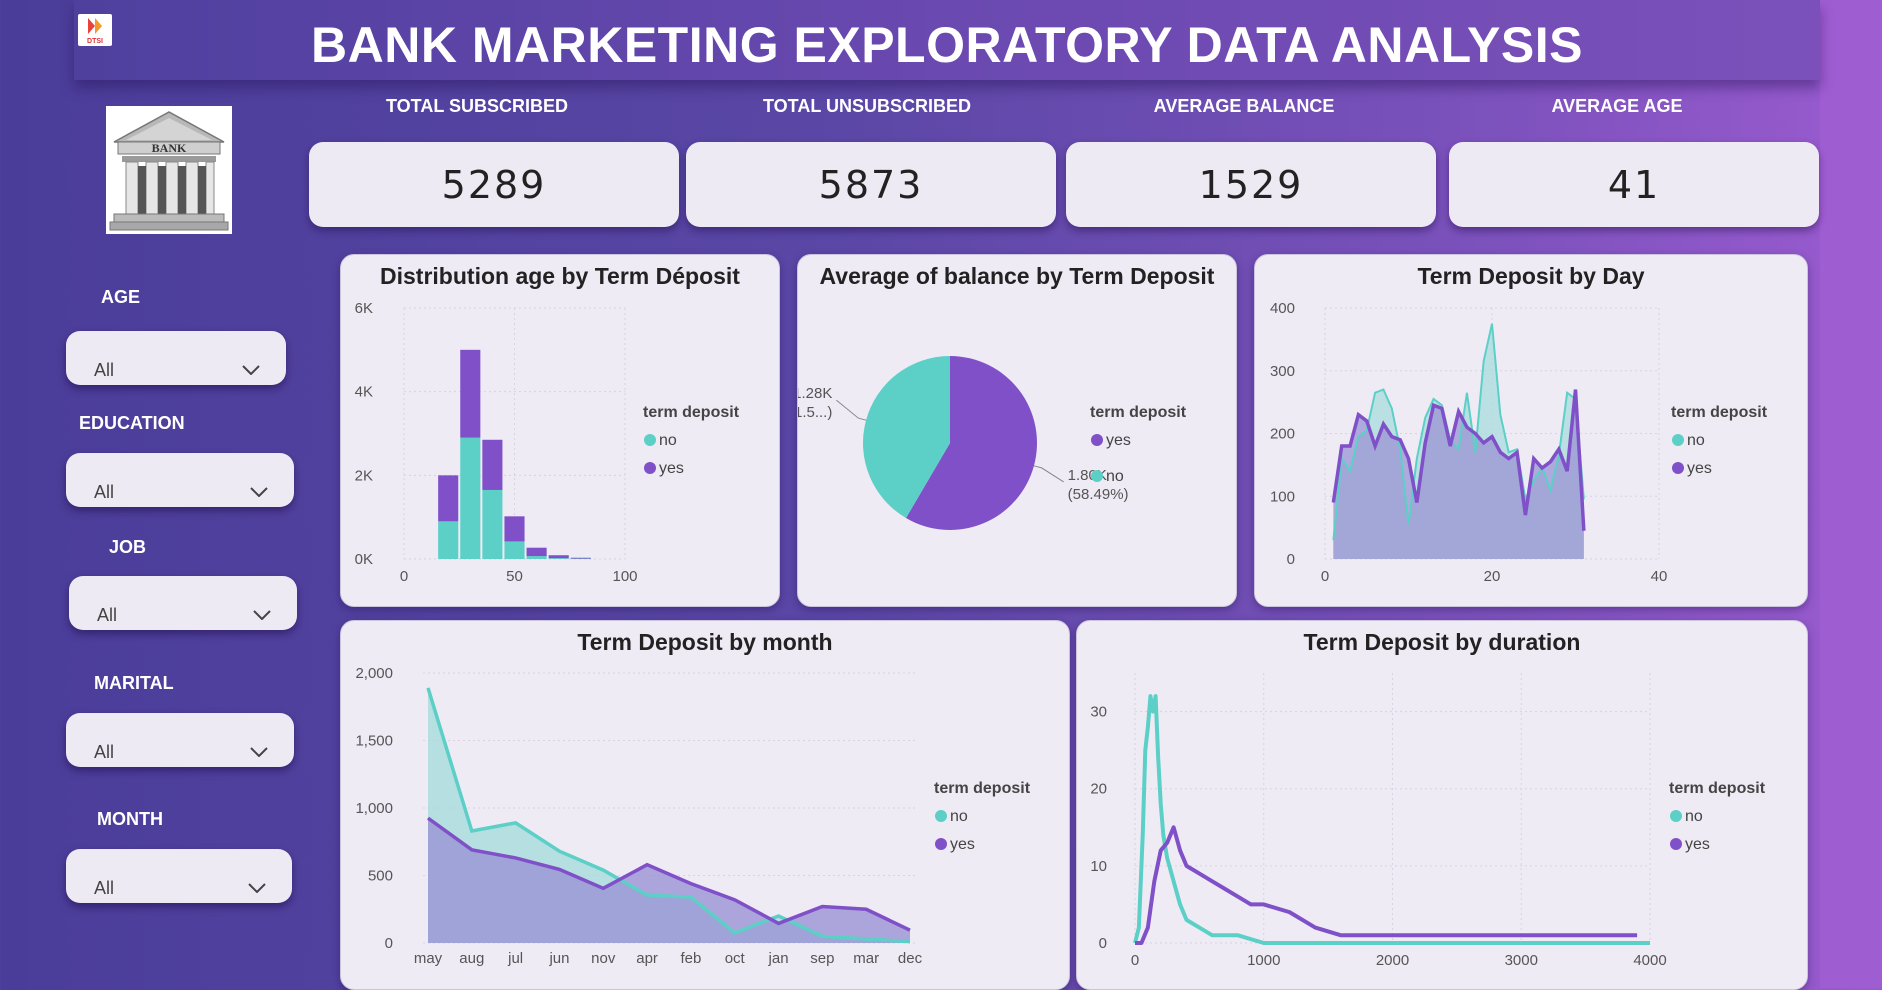 This screenshot has width=1882, height=990. I want to click on y-tick-label: 2,000, so click(374, 673).